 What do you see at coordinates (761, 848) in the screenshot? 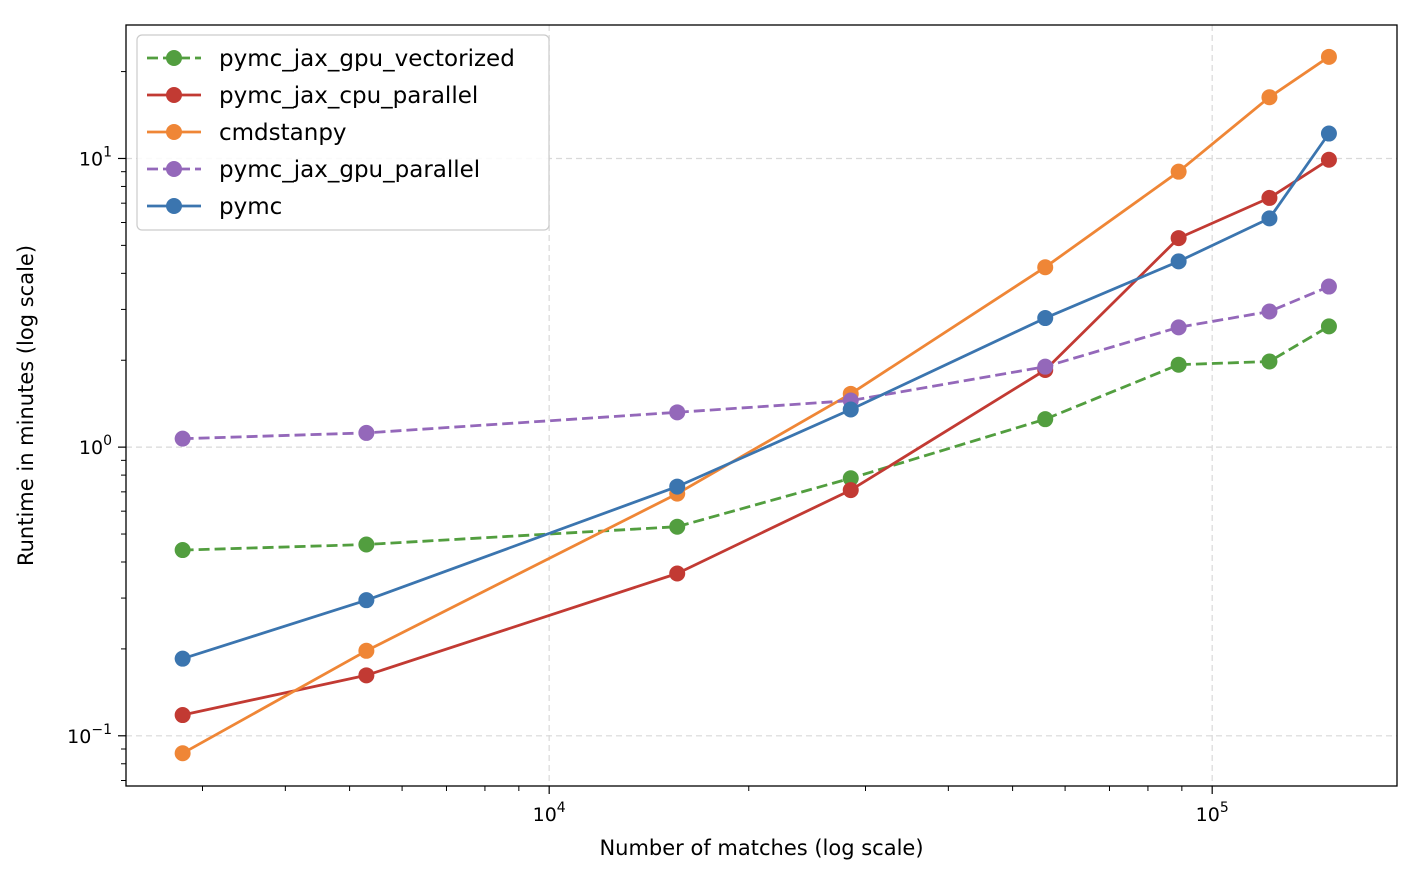
I see `x-axis-label: Number of matches (log scale)` at bounding box center [761, 848].